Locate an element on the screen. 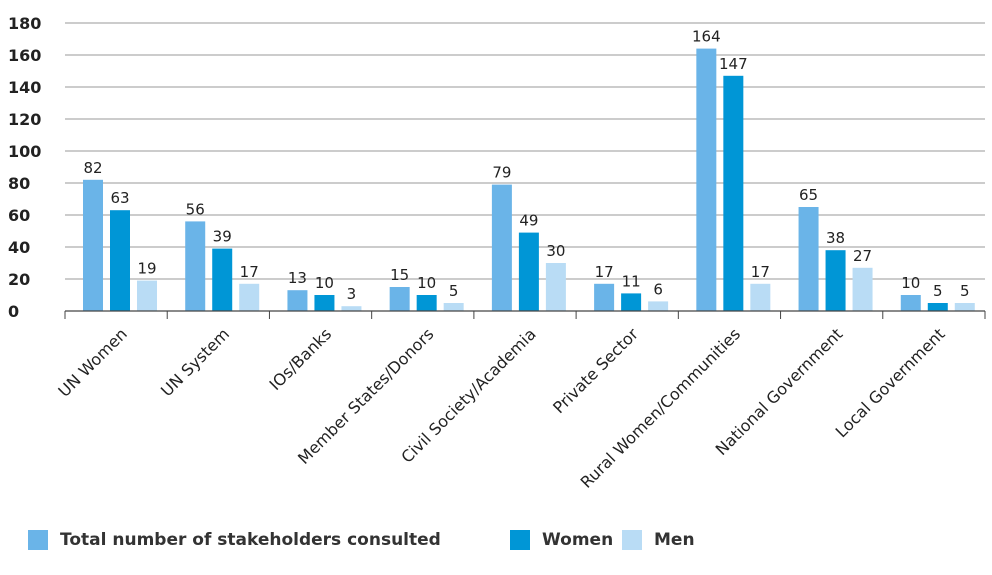 The width and height of the screenshot is (992, 575). x-tick-label: Rural Women/Communities is located at coordinates (660, 407).